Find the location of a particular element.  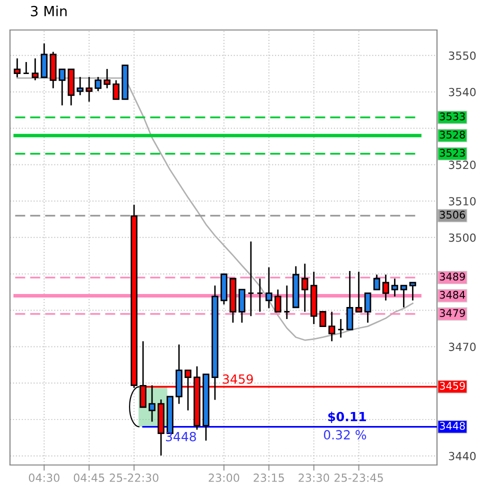

ref-line-label: 3506 is located at coordinates (452, 214).